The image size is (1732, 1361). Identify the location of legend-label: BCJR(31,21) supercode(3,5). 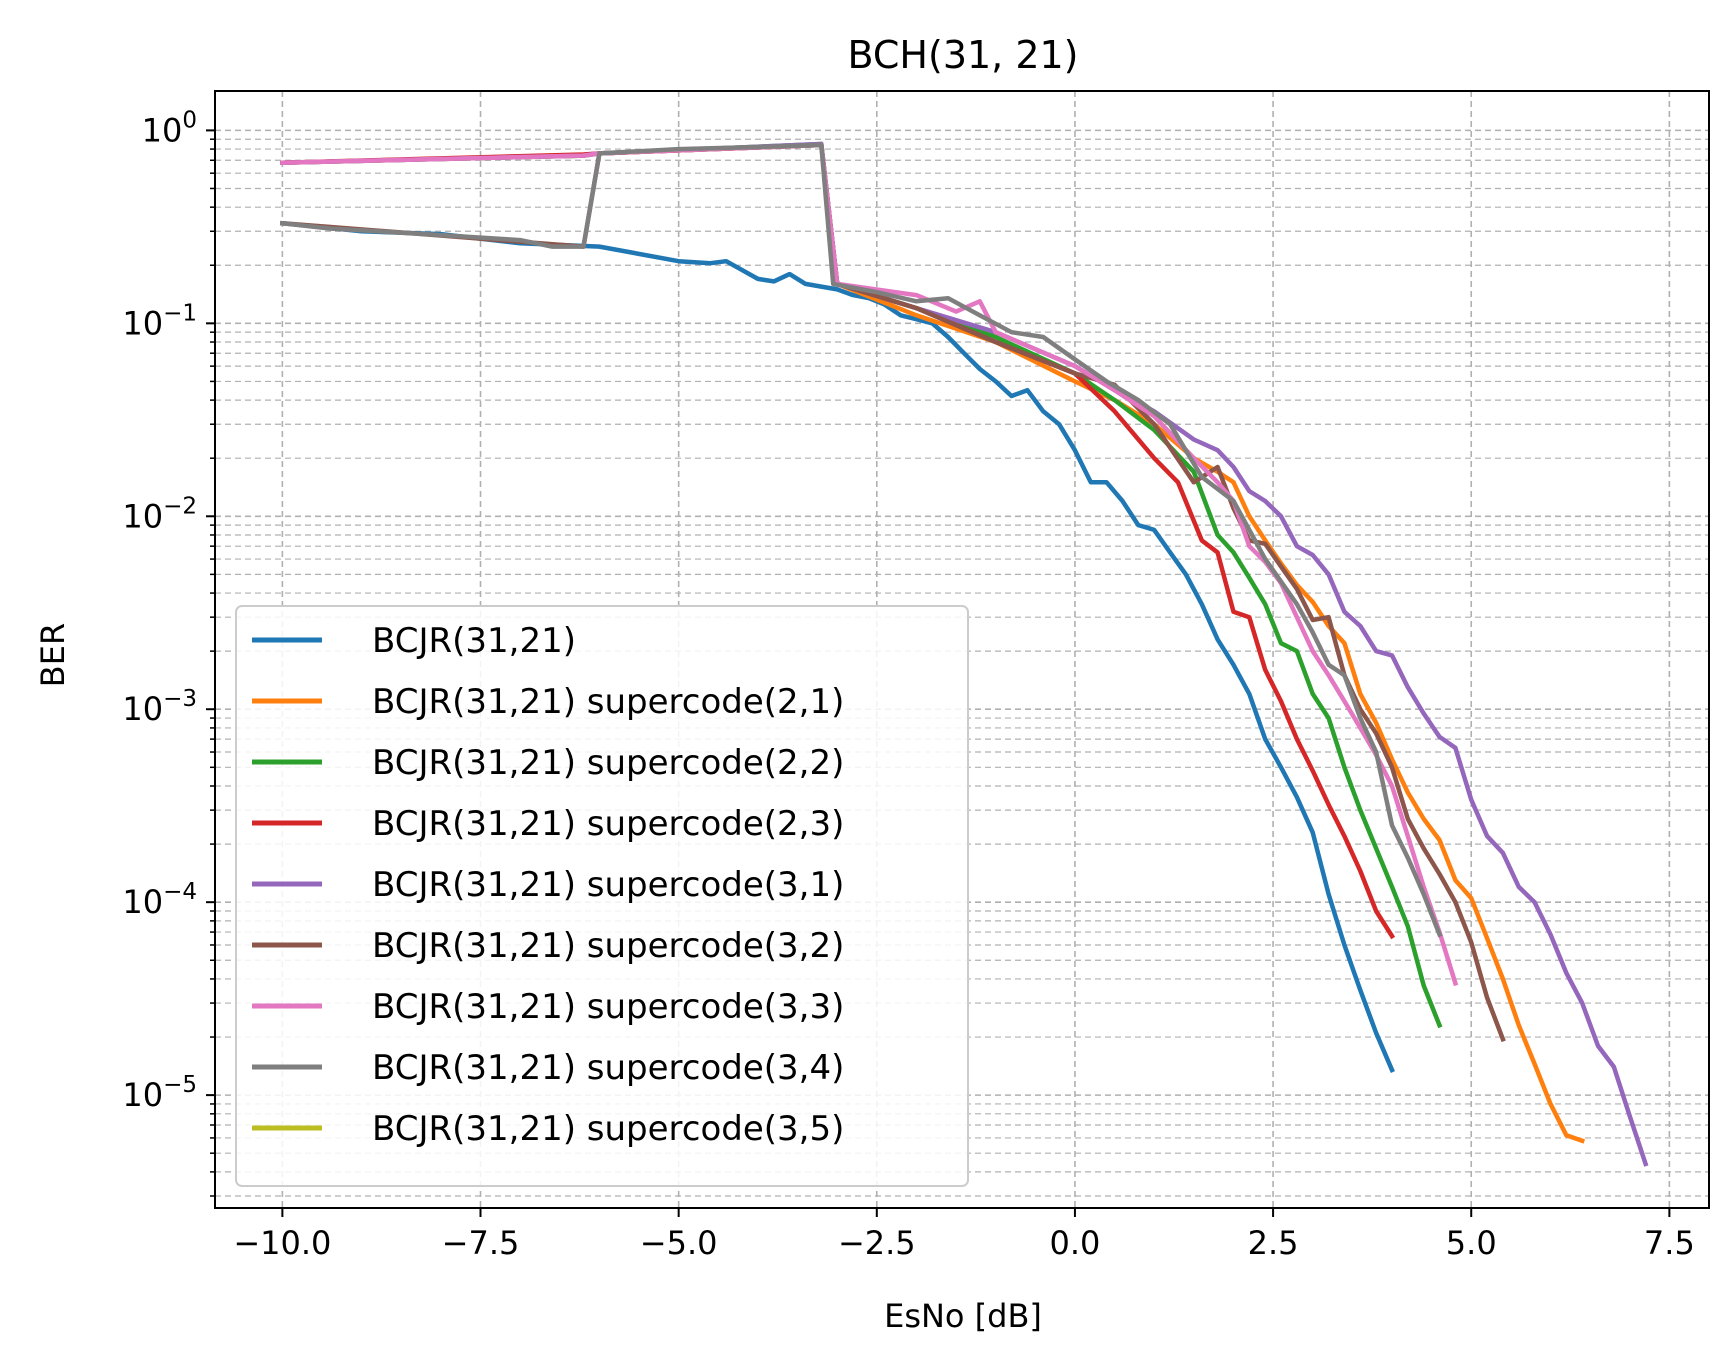
(608, 1129).